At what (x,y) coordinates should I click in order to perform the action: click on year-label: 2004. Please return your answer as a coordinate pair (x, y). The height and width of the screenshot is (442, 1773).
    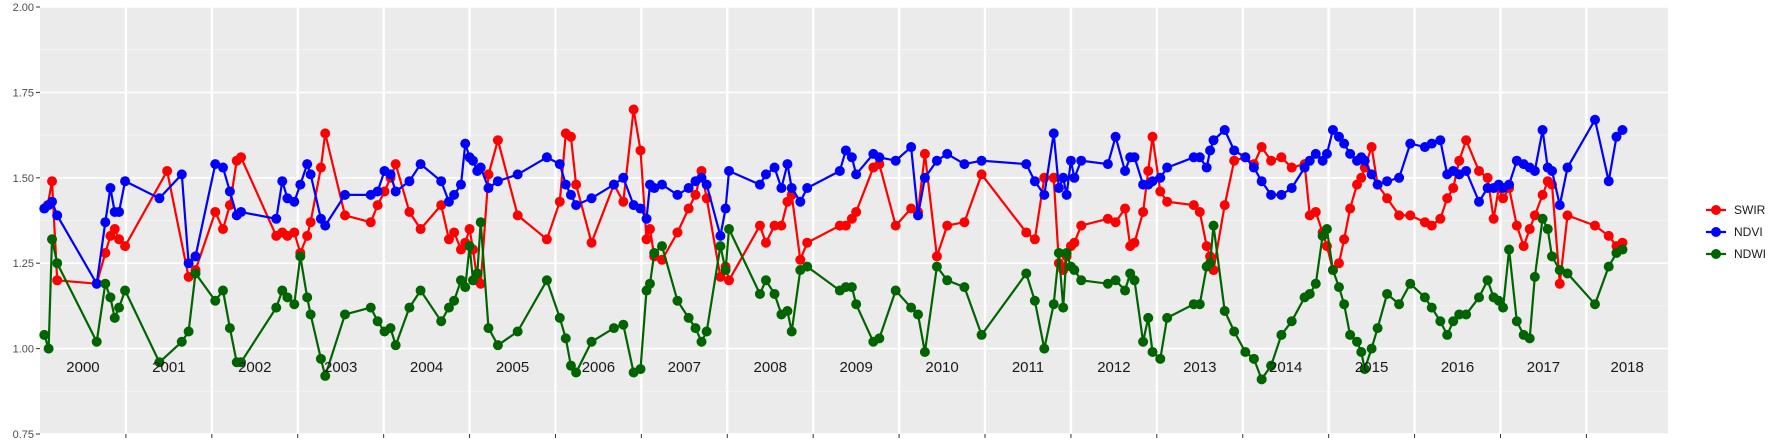
    Looking at the image, I should click on (426, 367).